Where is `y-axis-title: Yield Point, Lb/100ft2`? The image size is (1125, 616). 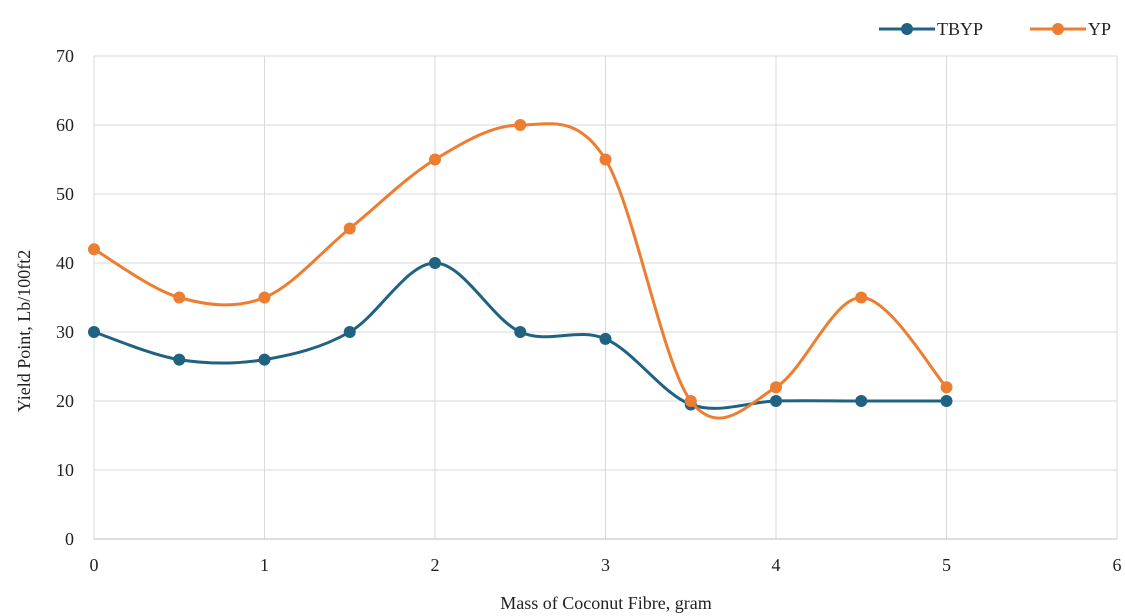
y-axis-title: Yield Point, Lb/100ft2 is located at coordinates (24, 331).